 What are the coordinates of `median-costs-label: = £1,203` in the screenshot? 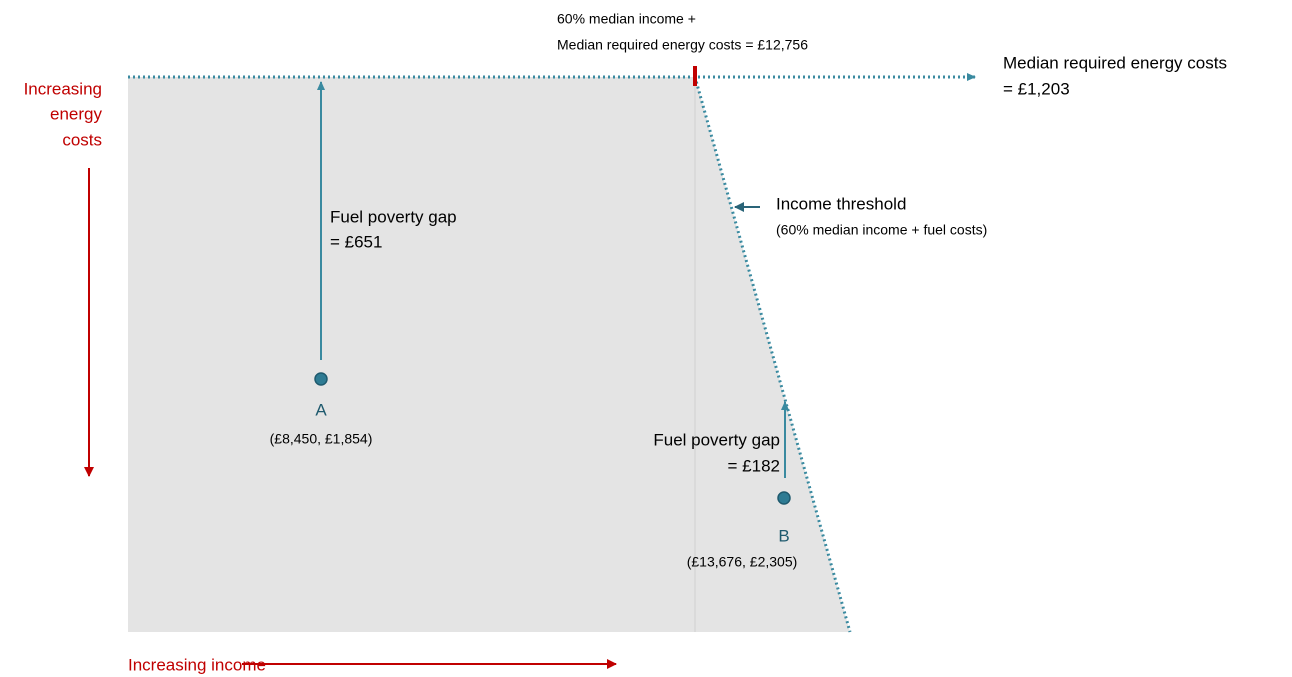 It's located at (1036, 88).